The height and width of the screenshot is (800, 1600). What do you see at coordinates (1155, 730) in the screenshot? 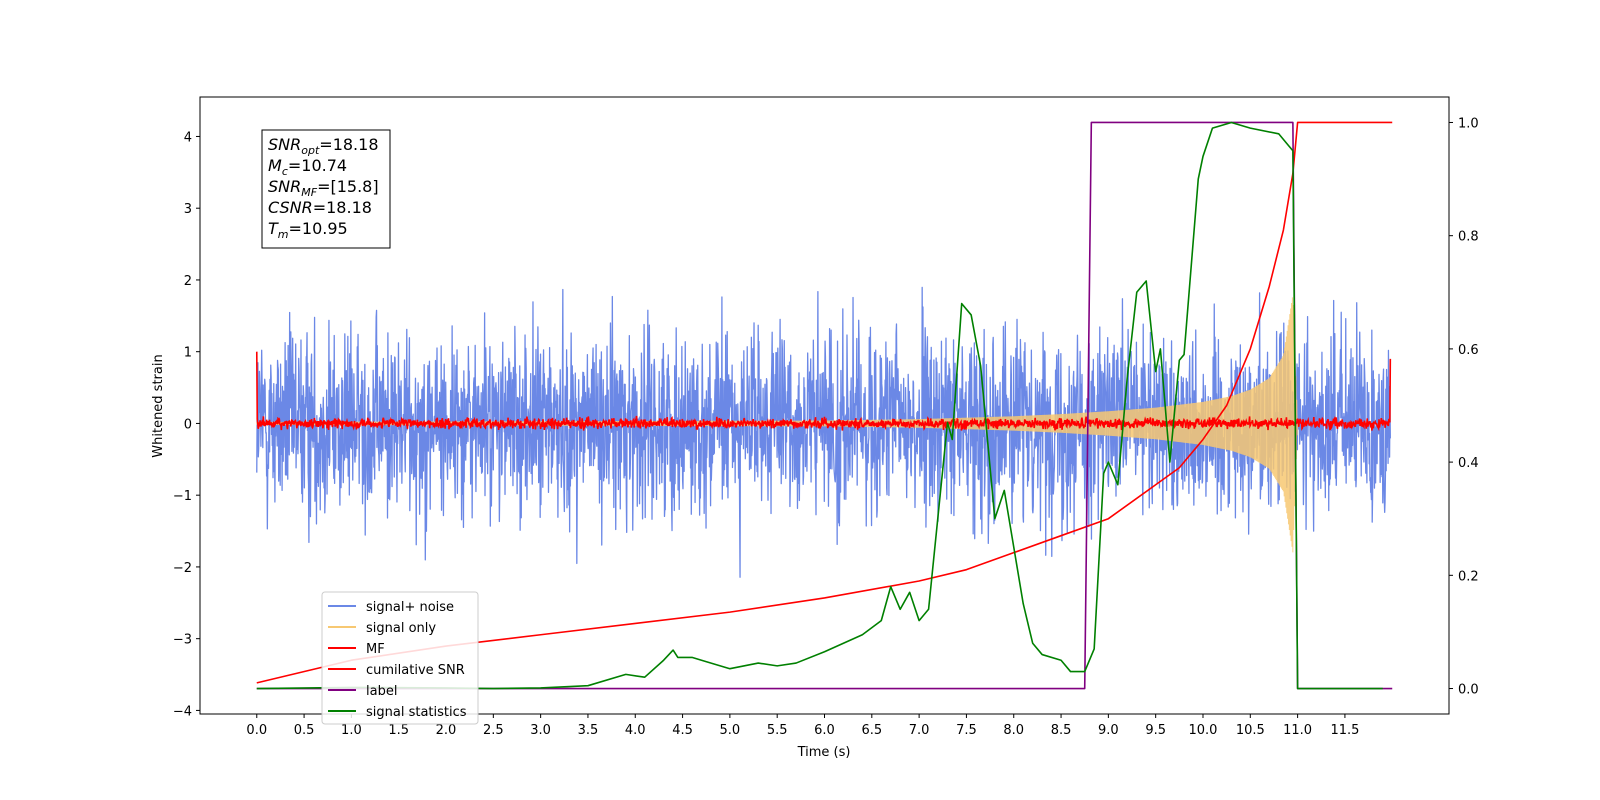
I see `x-tick-label: 9.5` at bounding box center [1155, 730].